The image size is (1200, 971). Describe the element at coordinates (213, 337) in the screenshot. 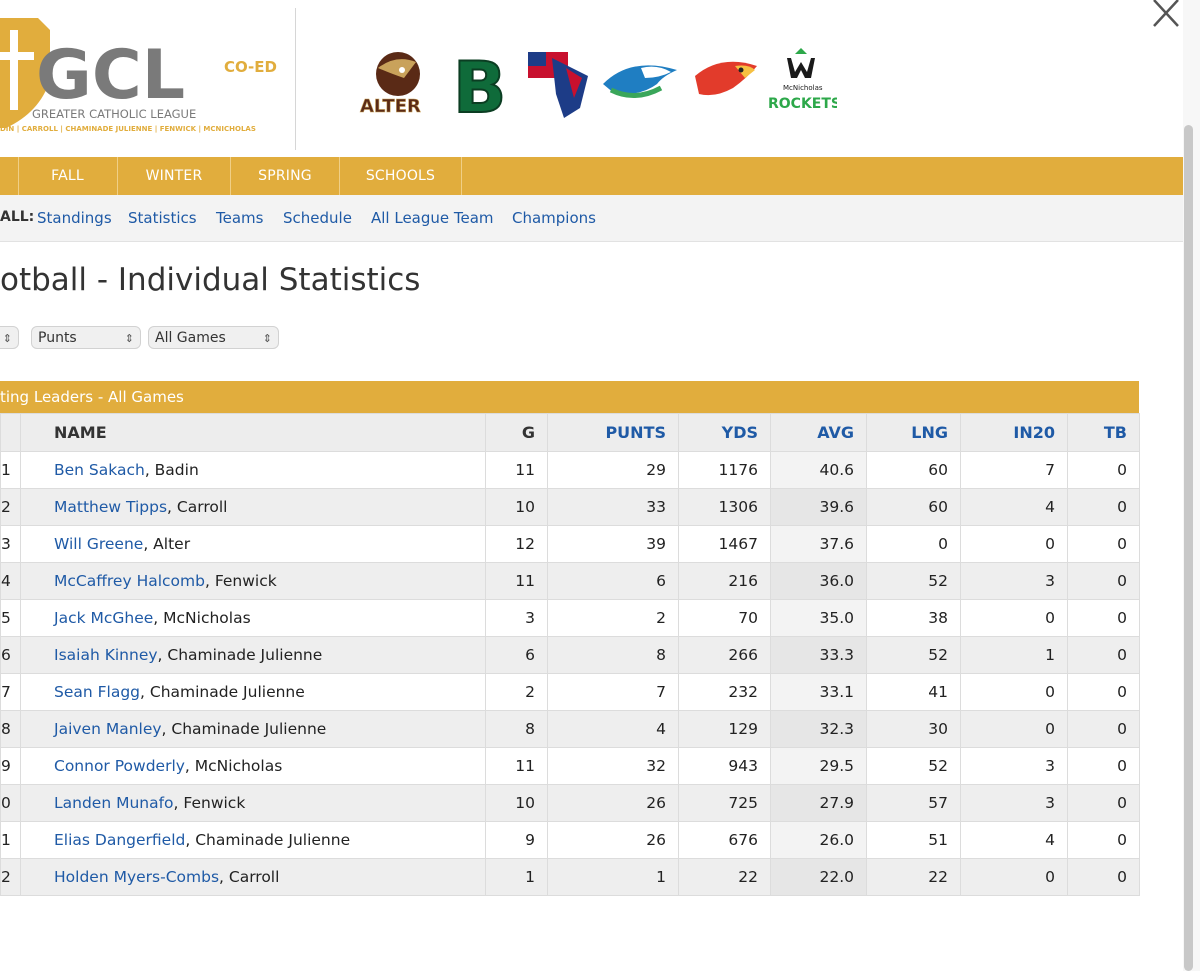

I see `games-select: All Games ⇕` at that location.